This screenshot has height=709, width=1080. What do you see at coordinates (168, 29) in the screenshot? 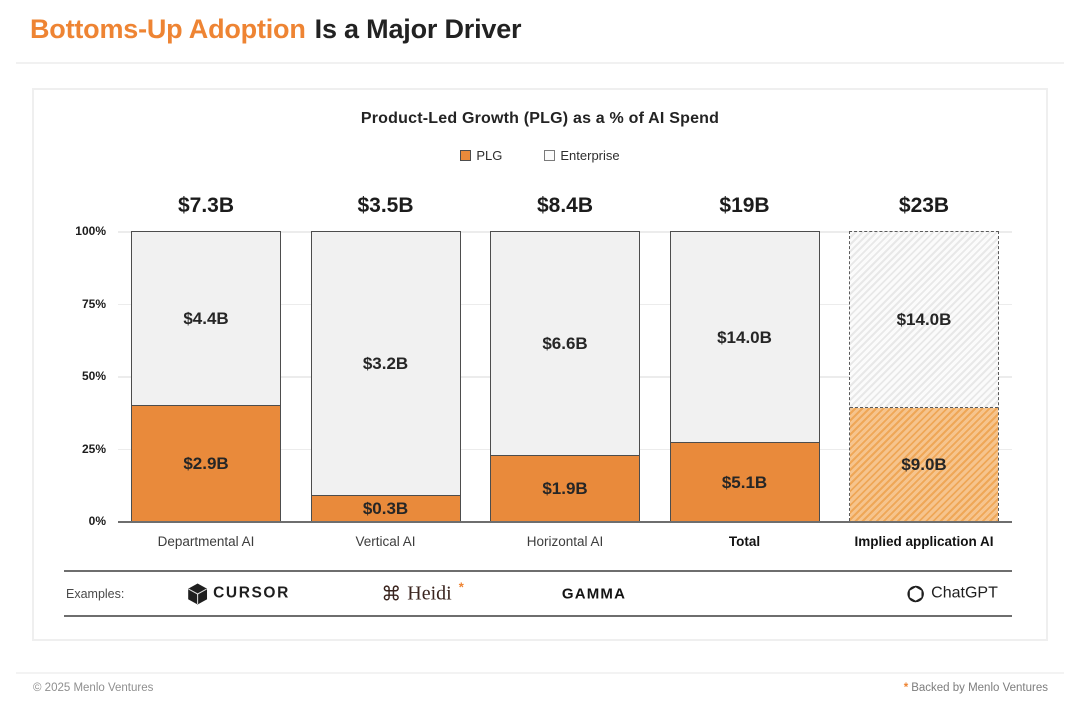
I see `page-title-highlight: Bottoms-Up Adoption` at bounding box center [168, 29].